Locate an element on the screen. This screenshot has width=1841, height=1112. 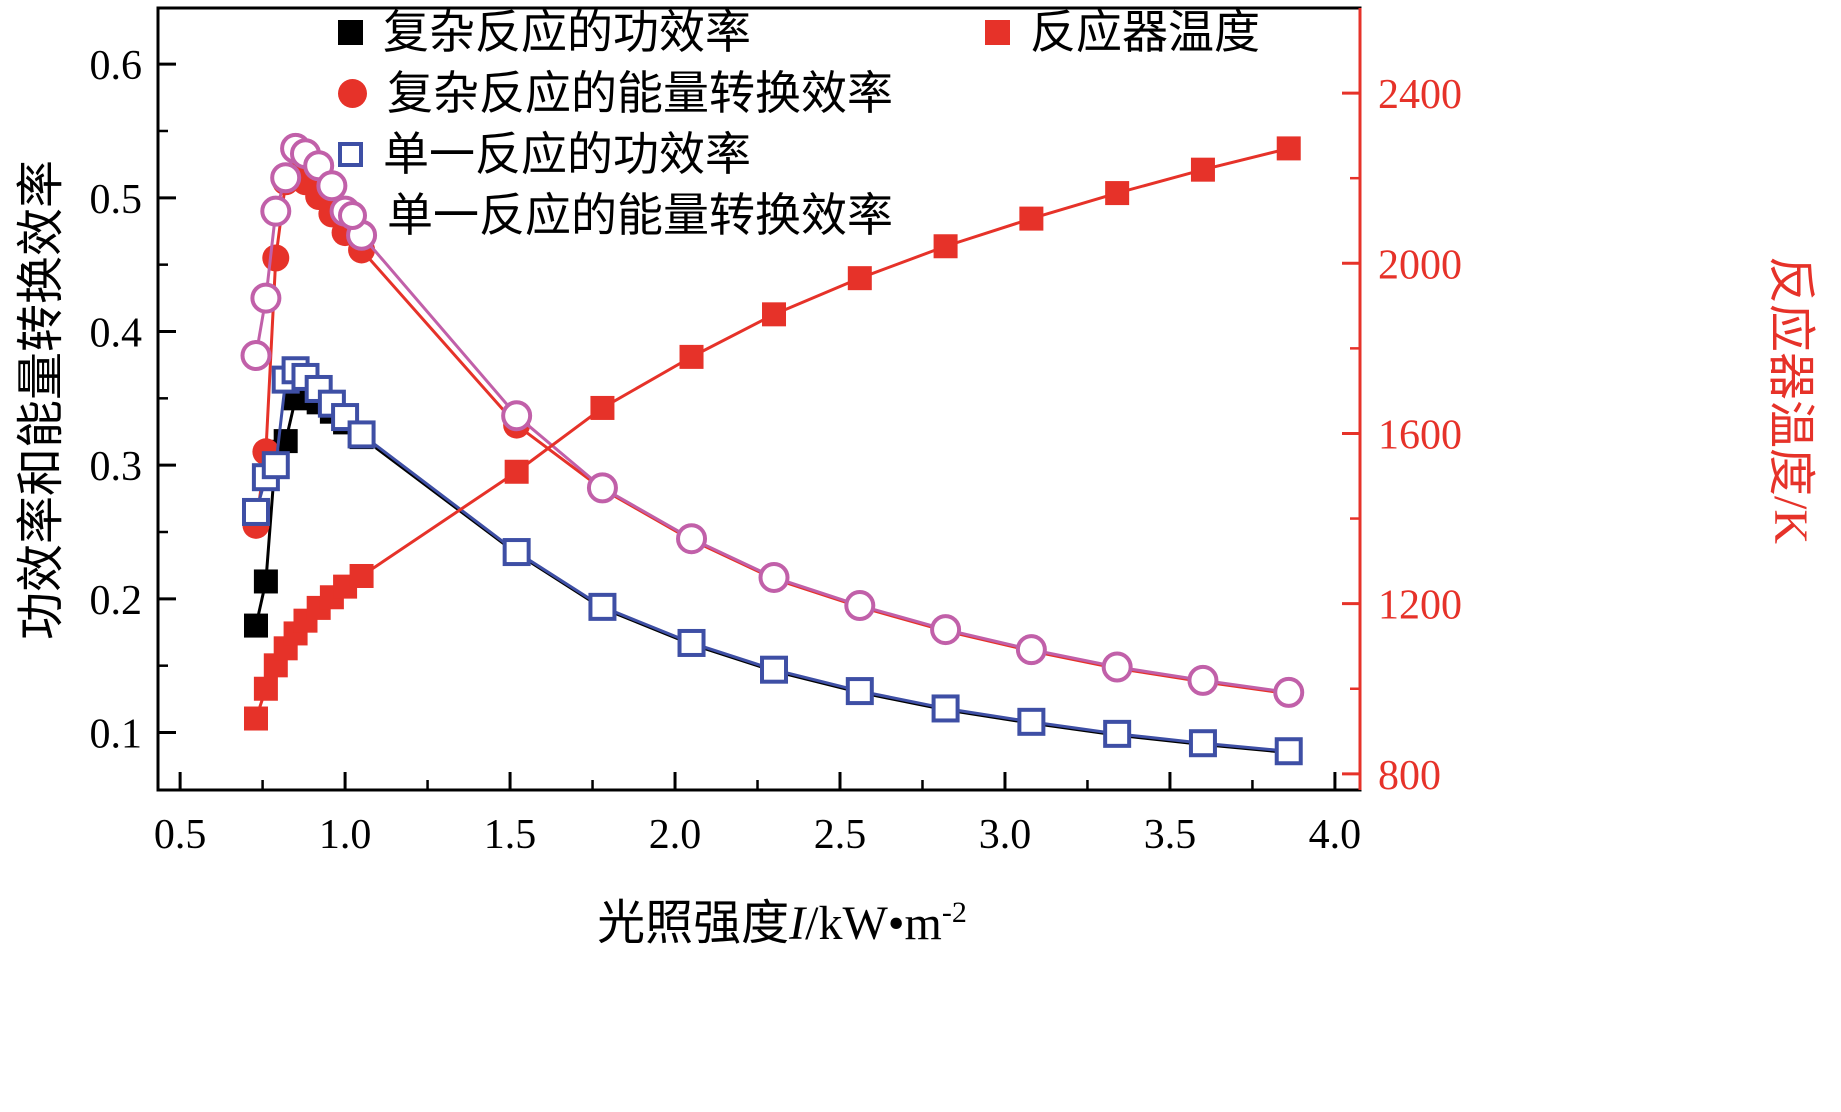
svg-text: 2400 is located at coordinates (1420, 95).